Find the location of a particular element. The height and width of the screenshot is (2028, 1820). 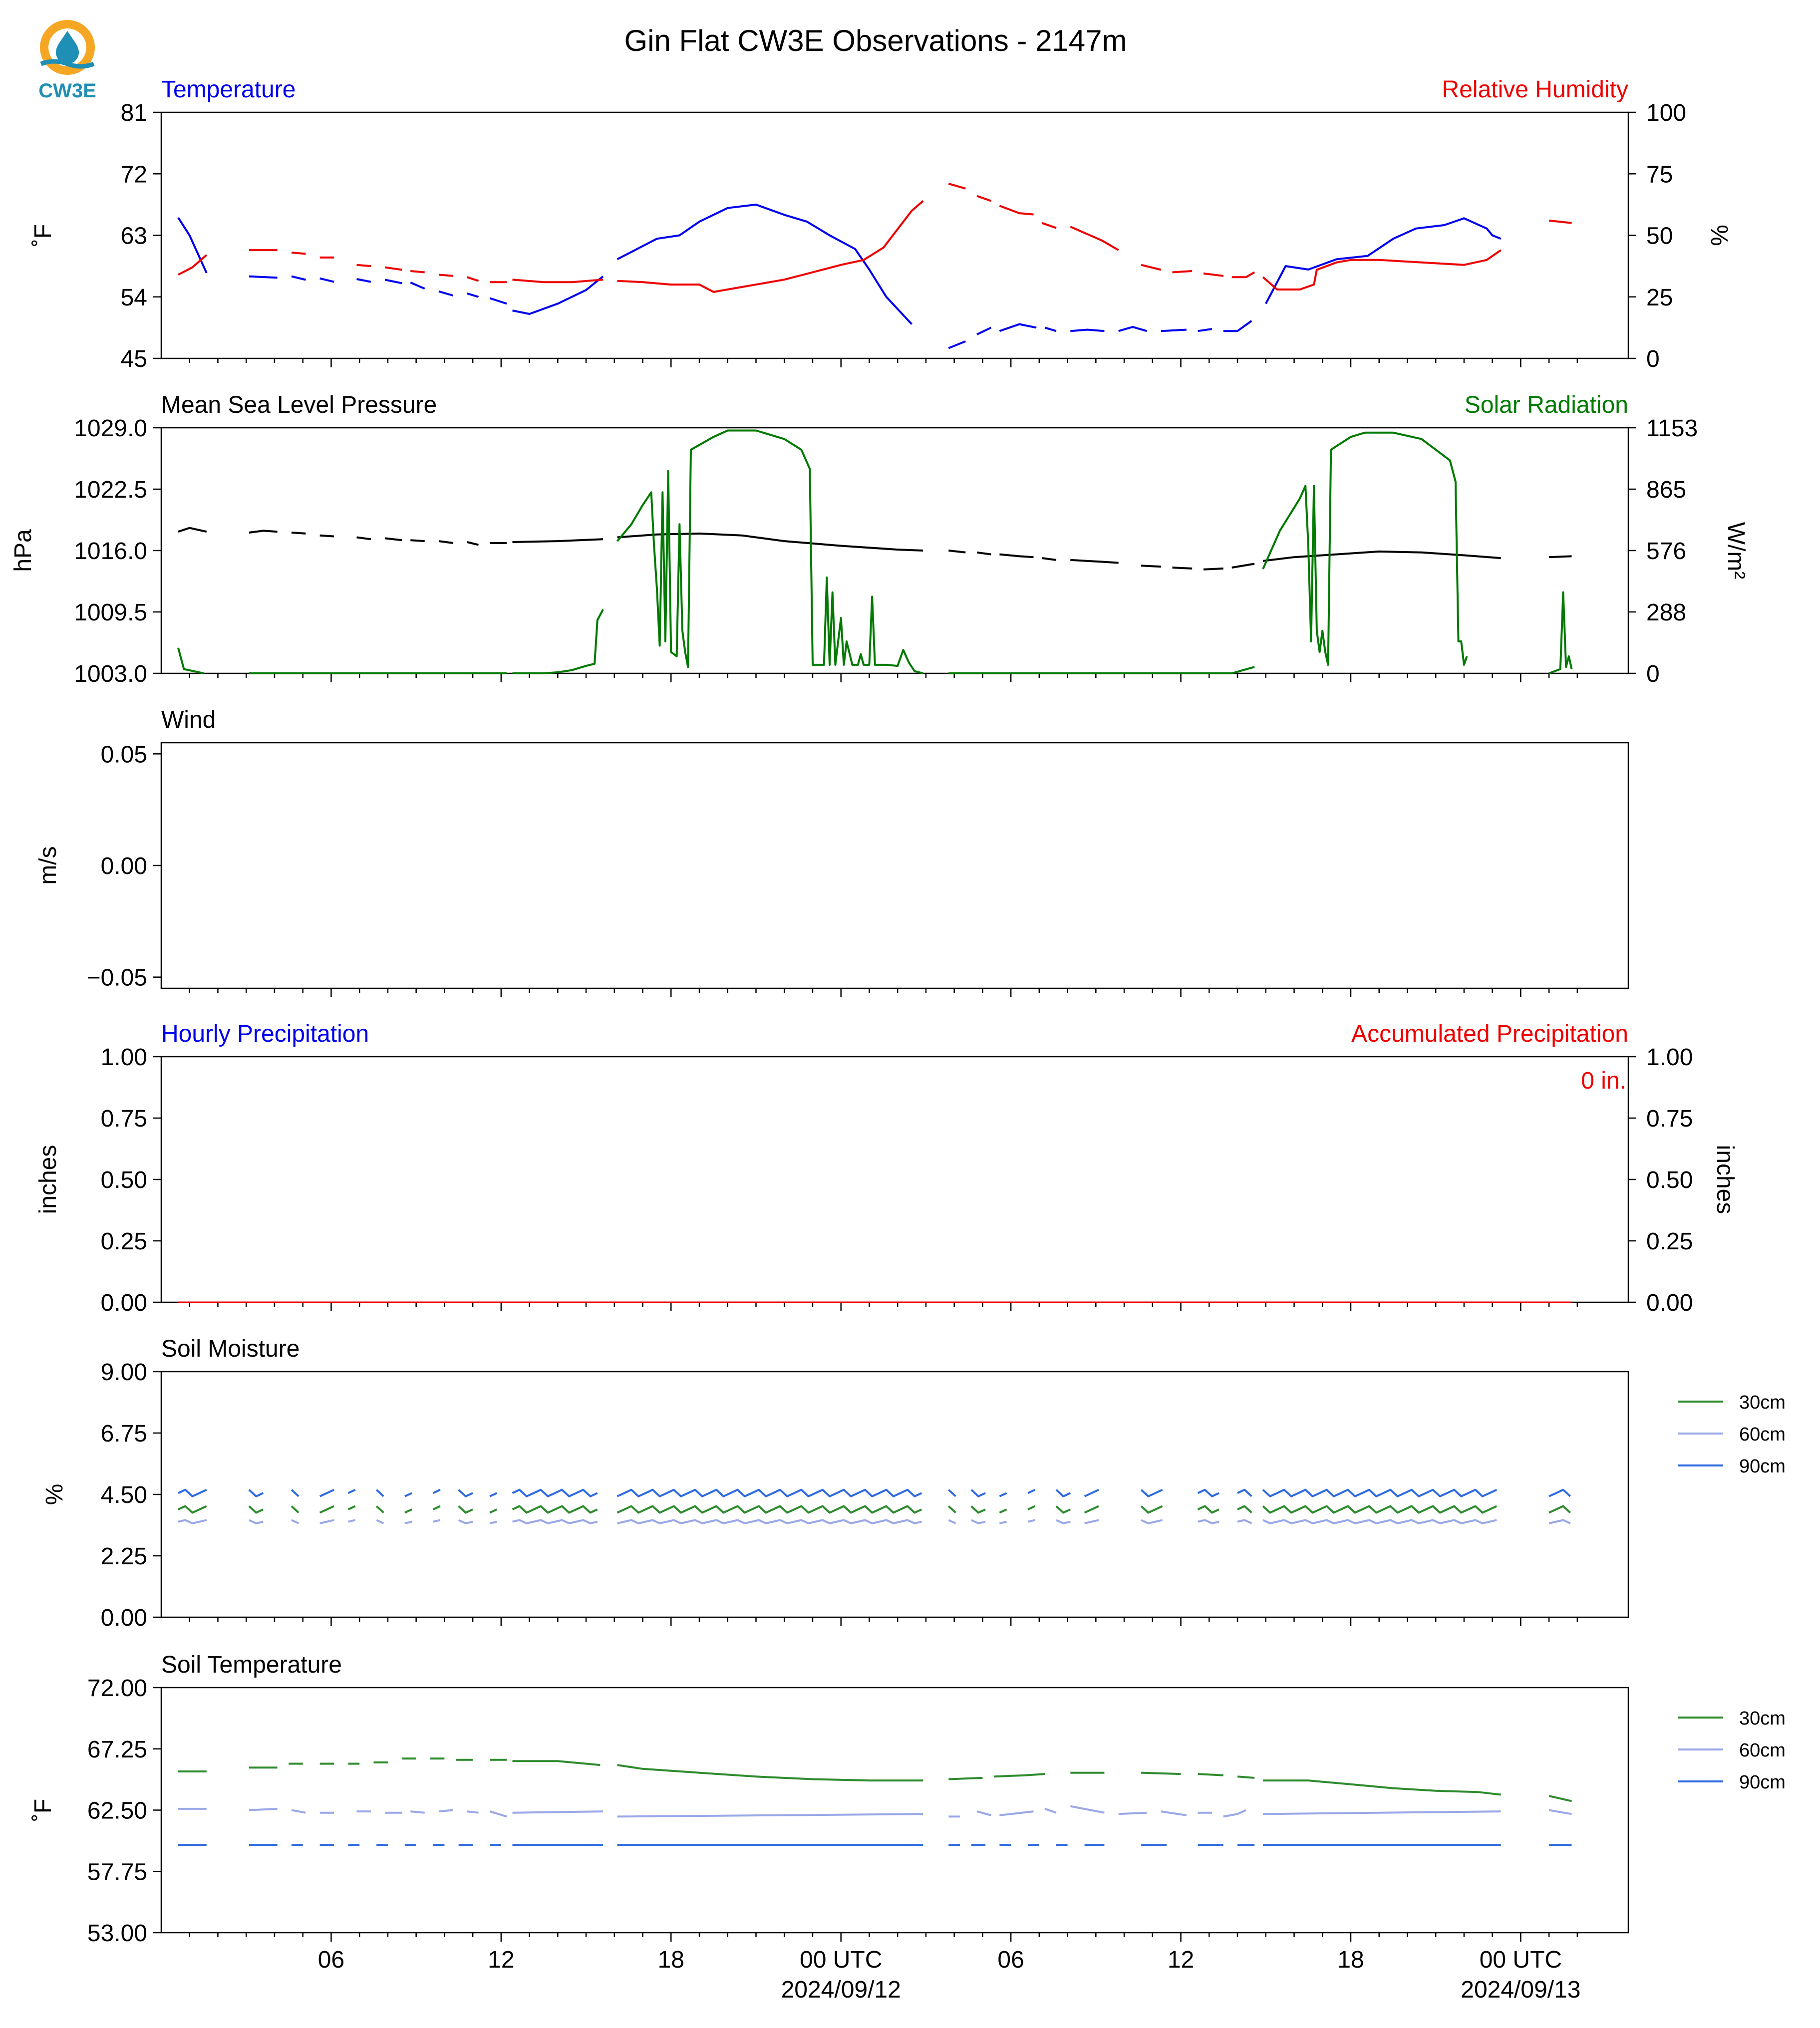

y-axis-label: m/s is located at coordinates (48, 865).